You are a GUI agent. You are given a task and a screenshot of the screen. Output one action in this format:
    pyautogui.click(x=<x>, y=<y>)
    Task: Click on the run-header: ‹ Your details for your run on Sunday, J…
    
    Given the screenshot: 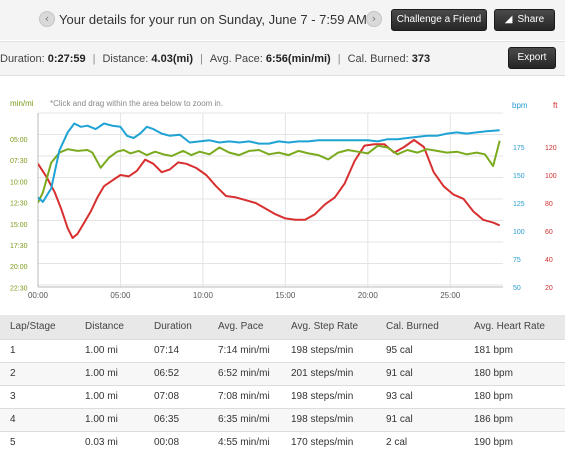 What is the action you would take?
    pyautogui.click(x=282, y=20)
    